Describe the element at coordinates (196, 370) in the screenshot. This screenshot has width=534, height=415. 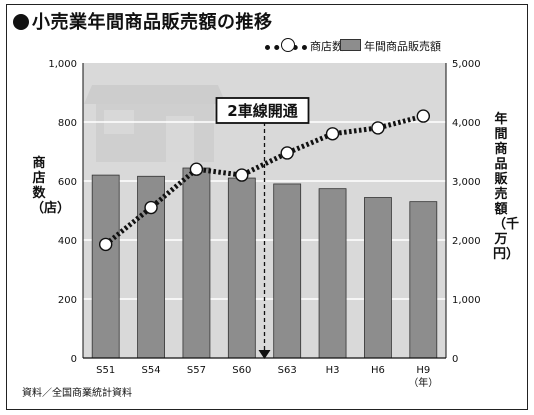
I see `x-tick-label: S57` at that location.